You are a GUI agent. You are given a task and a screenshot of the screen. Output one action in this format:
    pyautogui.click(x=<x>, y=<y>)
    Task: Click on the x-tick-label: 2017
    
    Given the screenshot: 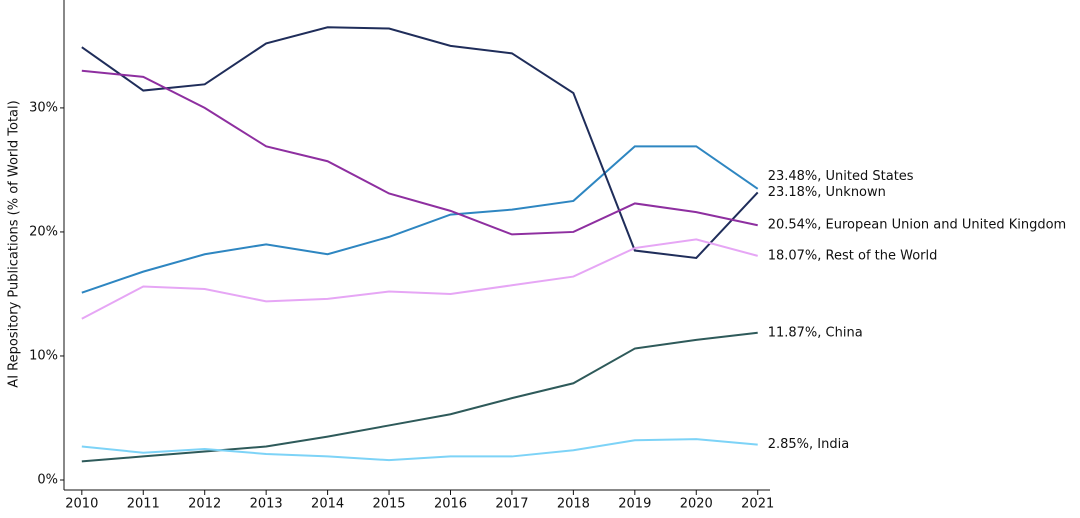 What is the action you would take?
    pyautogui.click(x=511, y=504)
    